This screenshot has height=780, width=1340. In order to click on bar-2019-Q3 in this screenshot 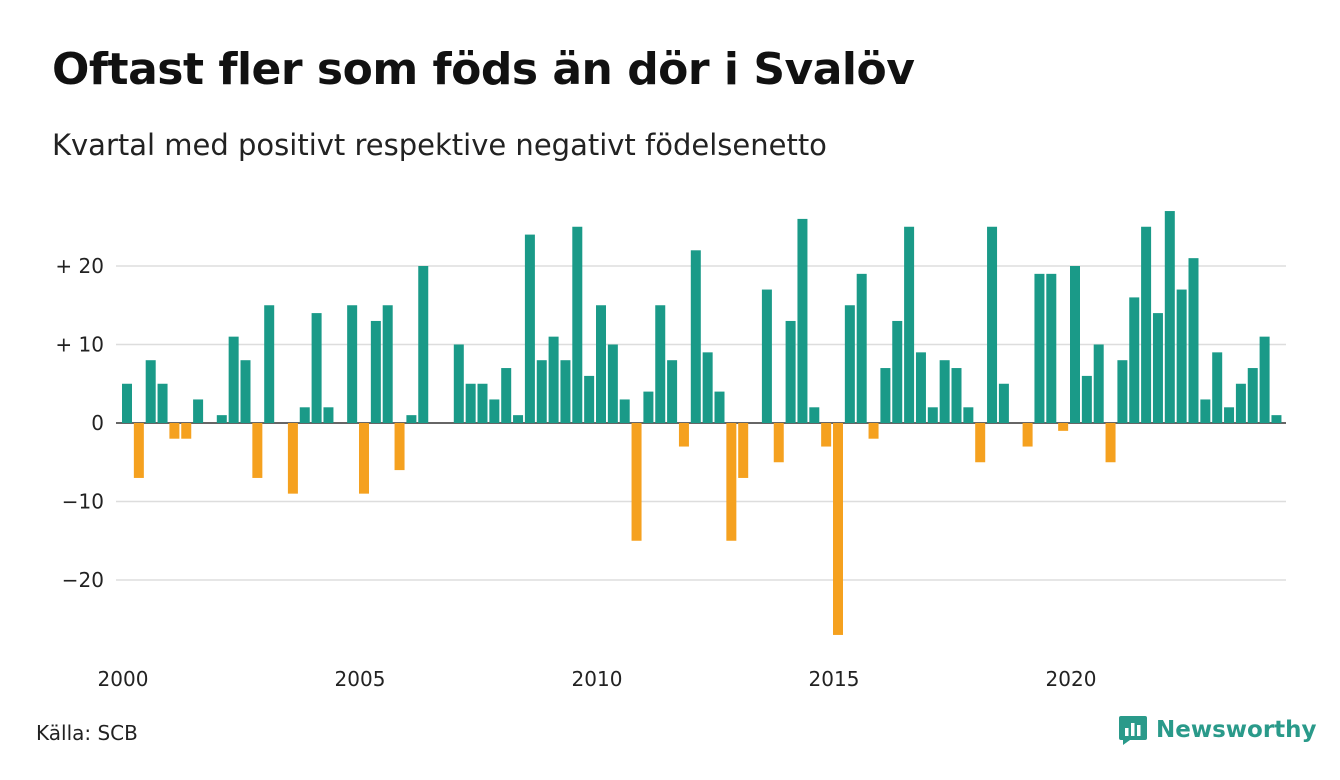, I will do `click(1051, 348)`.